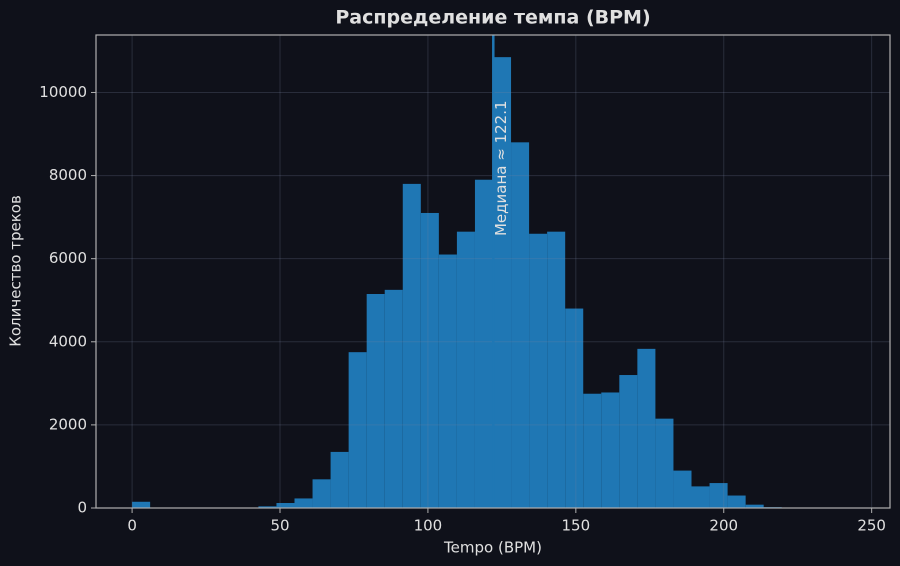  What do you see at coordinates (132, 526) in the screenshot?
I see `x-tick-label: 0` at bounding box center [132, 526].